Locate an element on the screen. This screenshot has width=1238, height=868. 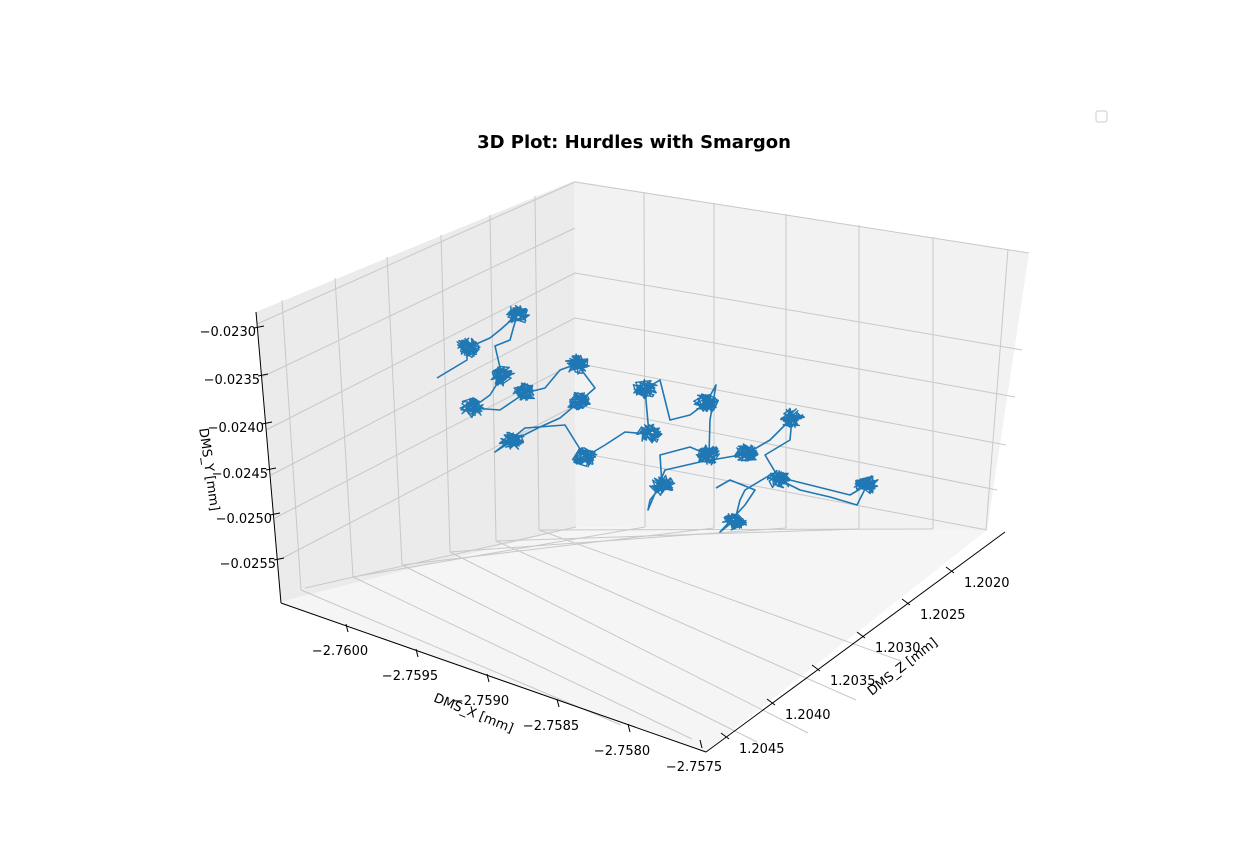
z-tick-label: 1.2025 is located at coordinates (943, 615).